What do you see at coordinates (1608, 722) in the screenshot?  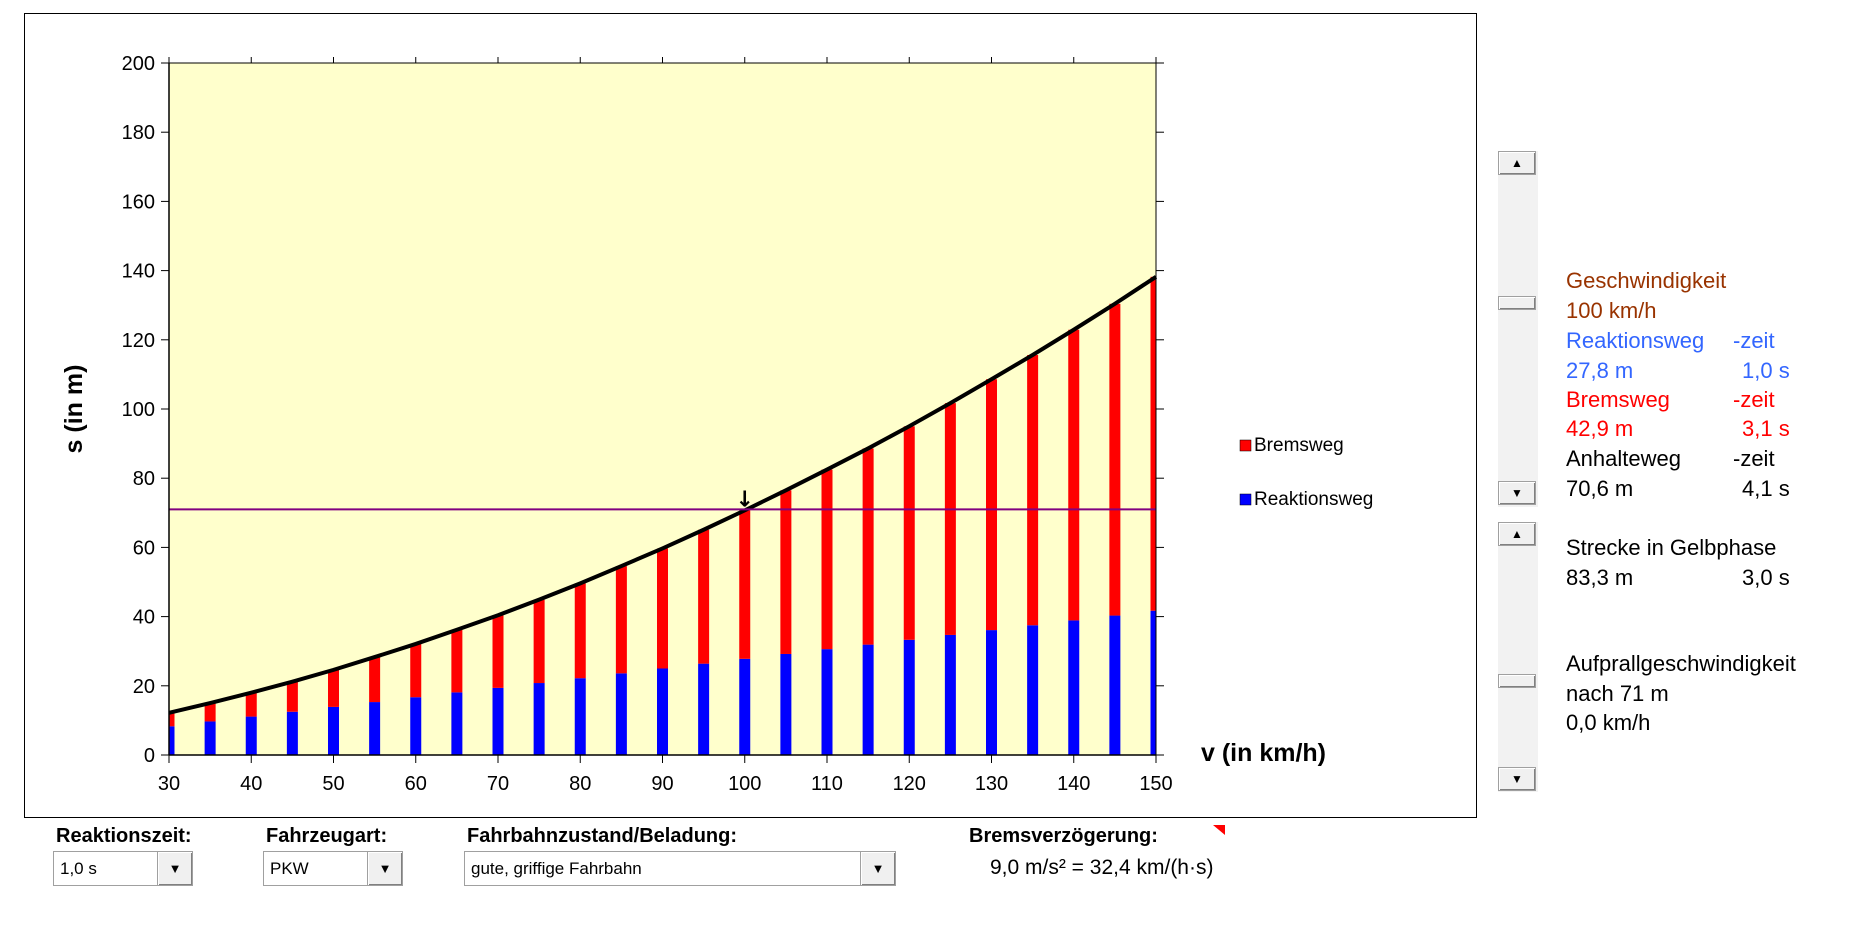 I see `aufprall-value: 0,0 km/h` at bounding box center [1608, 722].